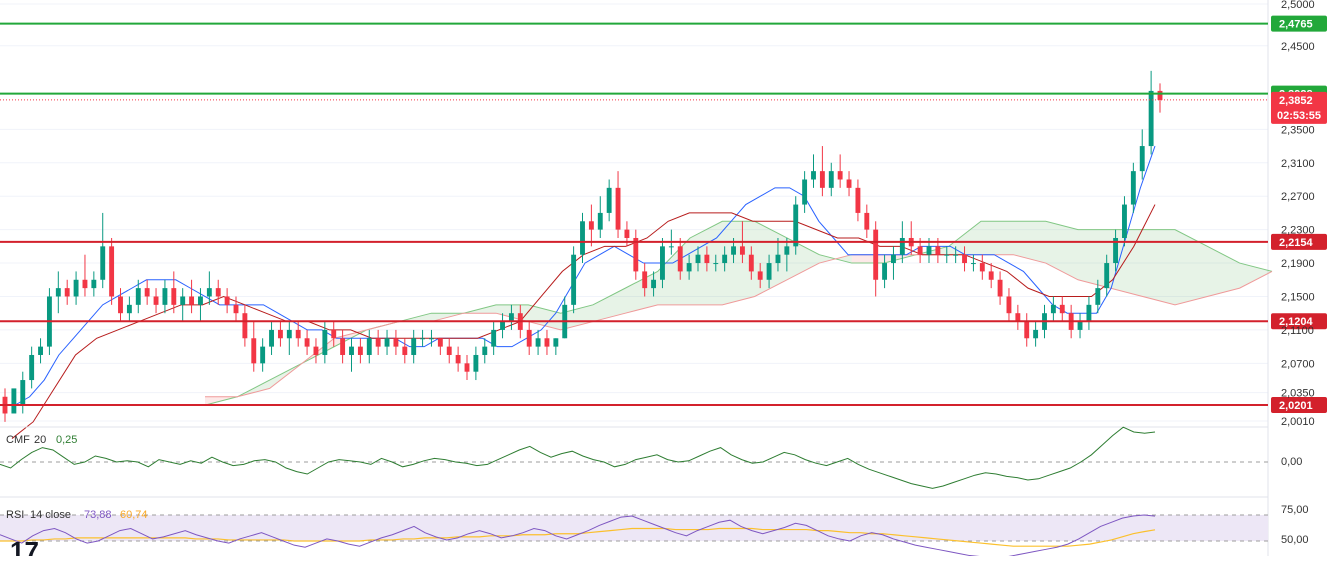 This screenshot has height=561, width=1334. Describe the element at coordinates (578, 457) in the screenshot. I see `cmf-line` at that location.